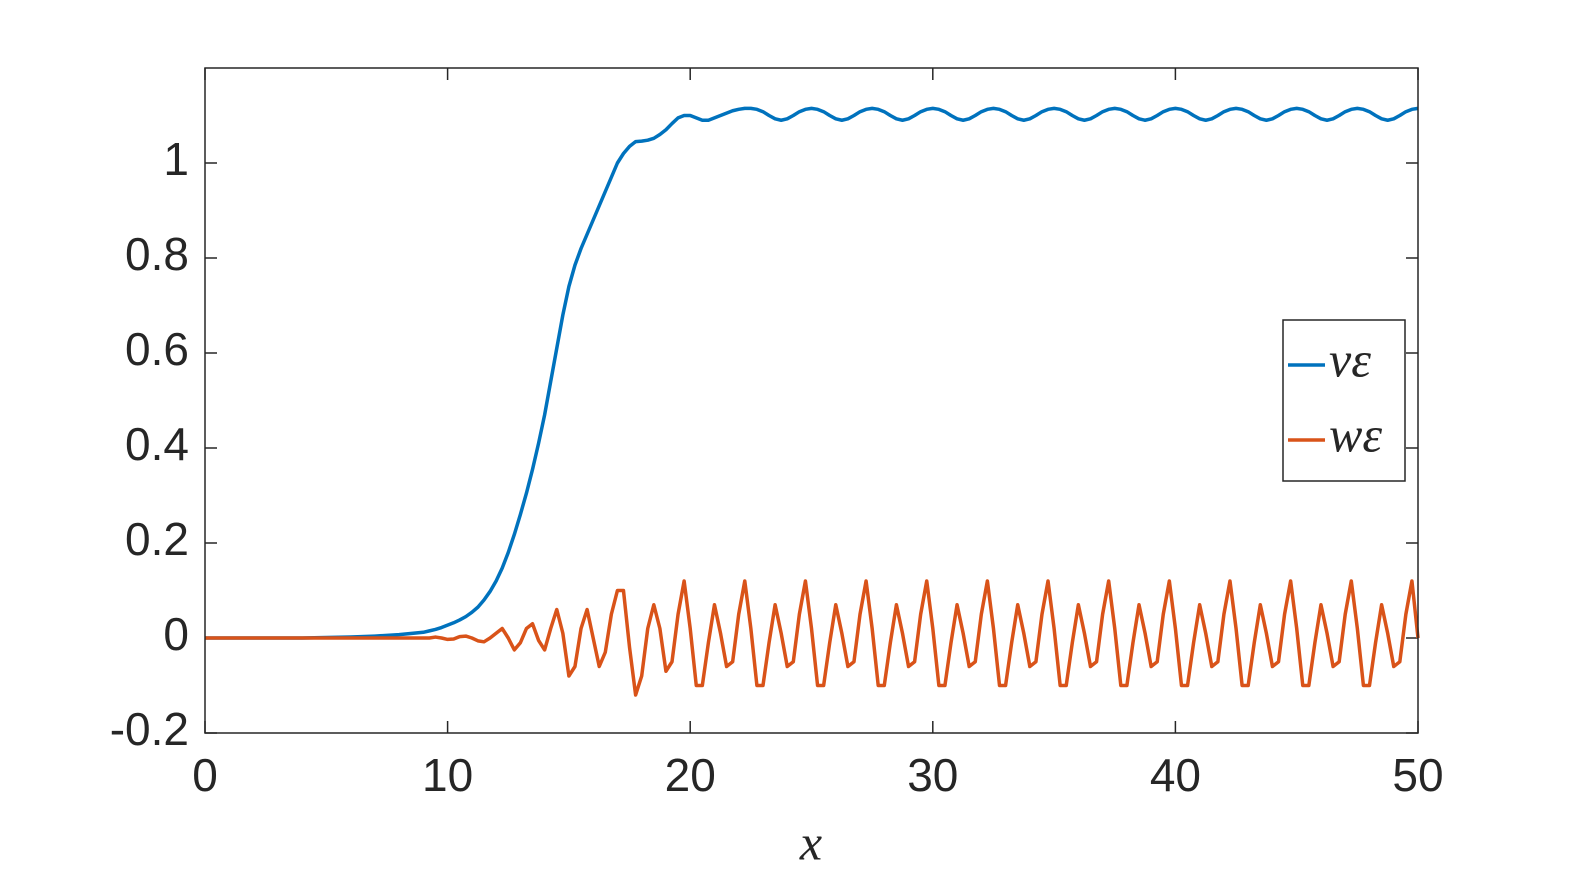 This screenshot has height=893, width=1574. I want to click on legend-label: wε, so click(1355, 434).